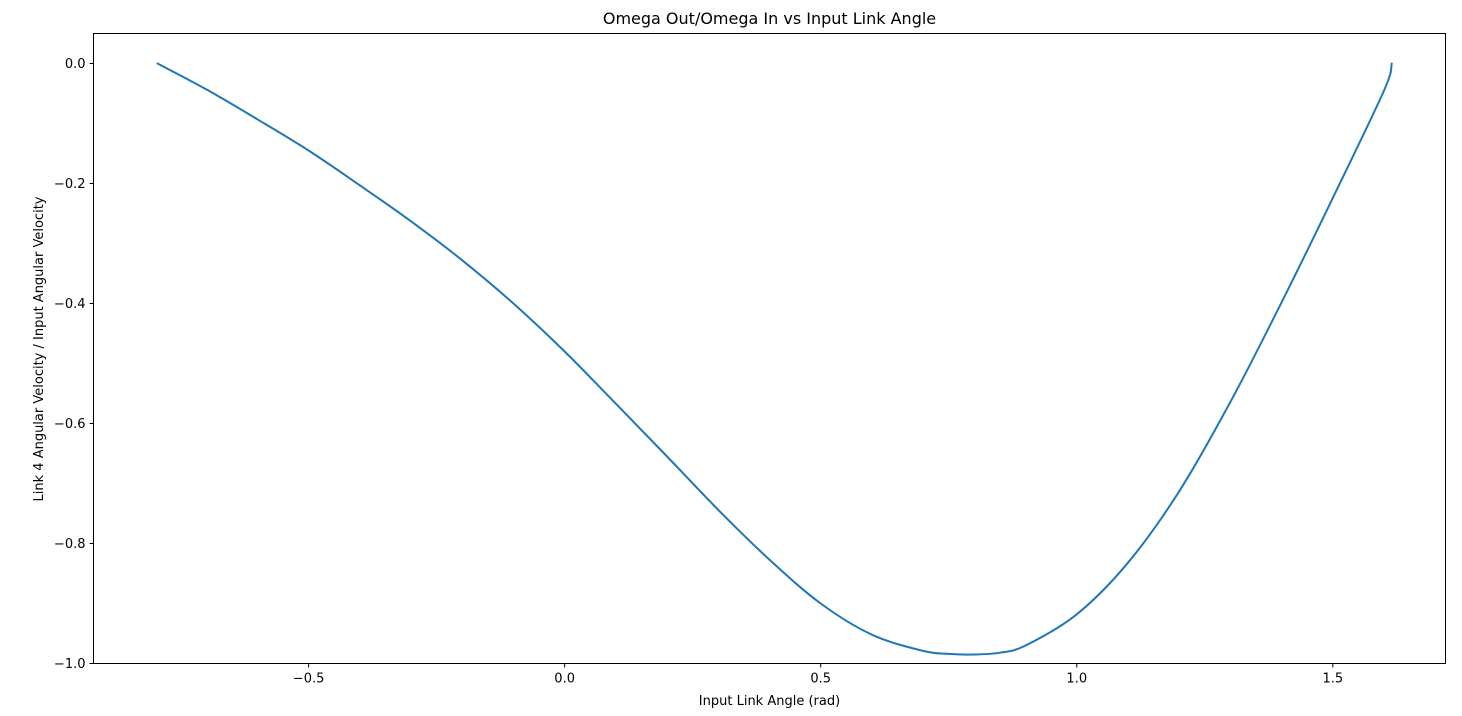 The height and width of the screenshot is (716, 1462). What do you see at coordinates (564, 679) in the screenshot?
I see `x-tick-label: 0.0` at bounding box center [564, 679].